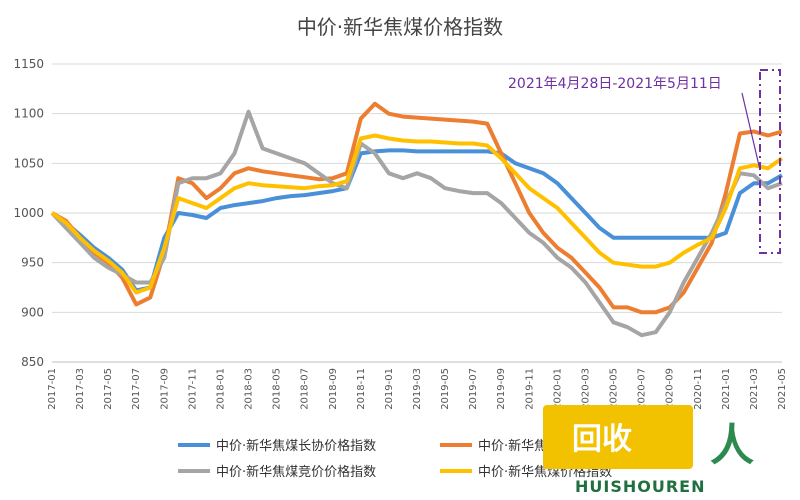  Describe the element at coordinates (754, 389) in the screenshot. I see `x-tick-label: 2021-03` at that location.